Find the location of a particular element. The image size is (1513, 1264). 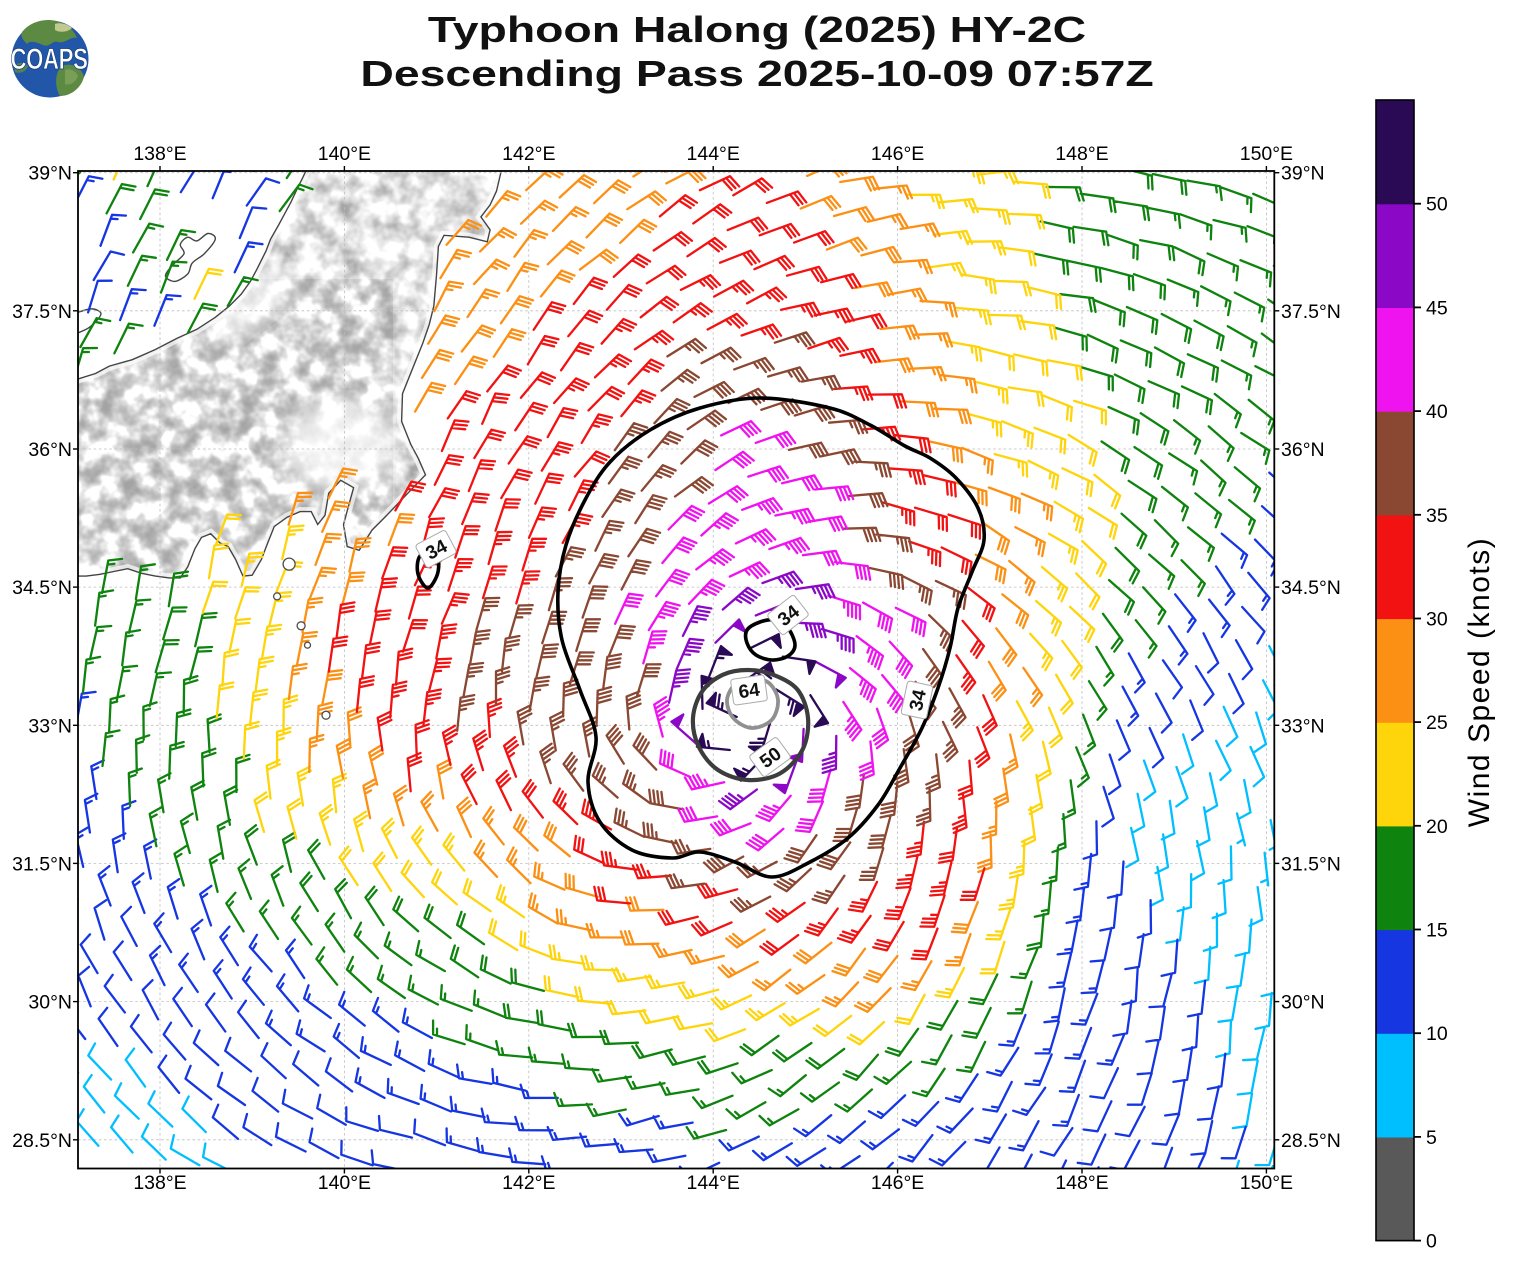

svg-text: 15 is located at coordinates (1437, 931).